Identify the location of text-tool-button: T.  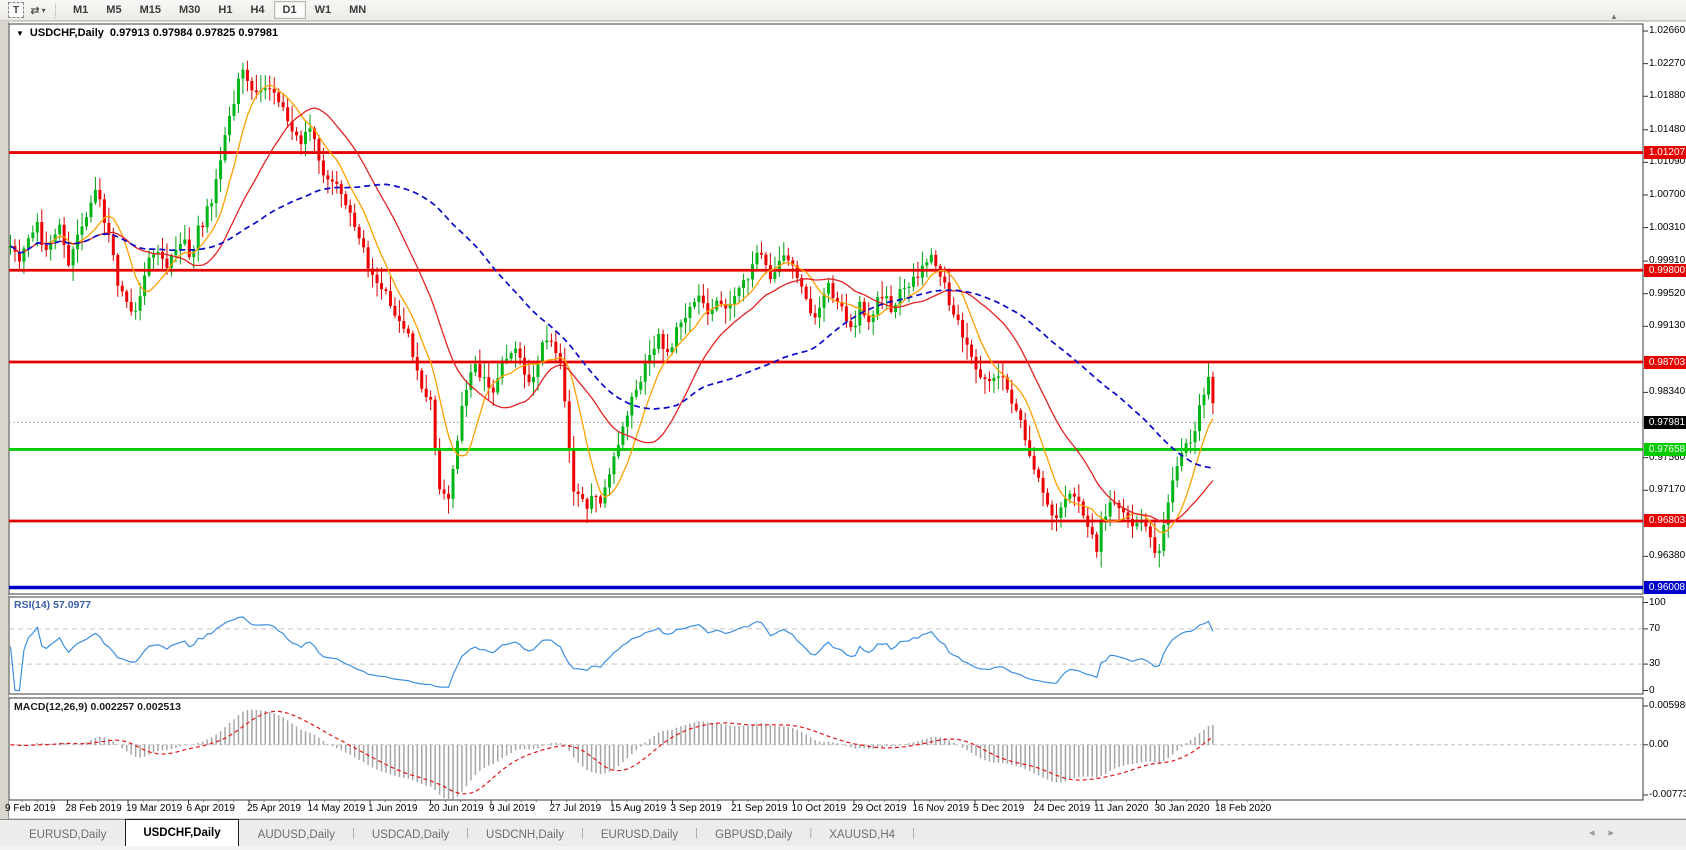
(16, 10).